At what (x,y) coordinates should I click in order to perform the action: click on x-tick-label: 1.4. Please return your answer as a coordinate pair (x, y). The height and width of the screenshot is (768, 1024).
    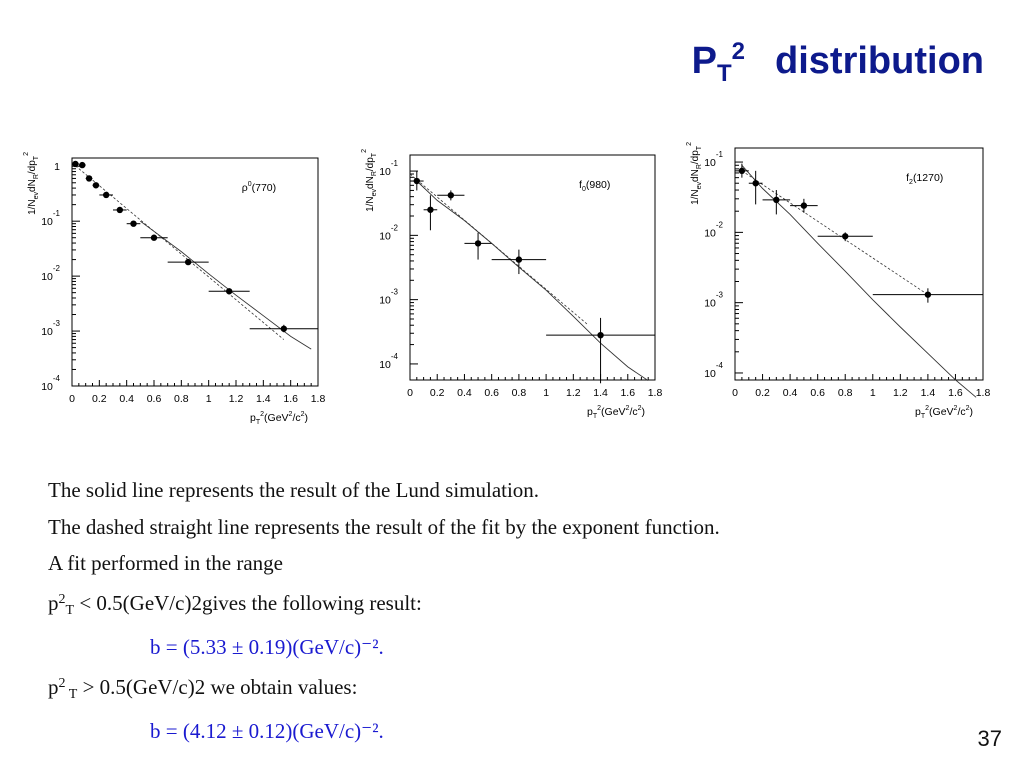
    Looking at the image, I should click on (928, 393).